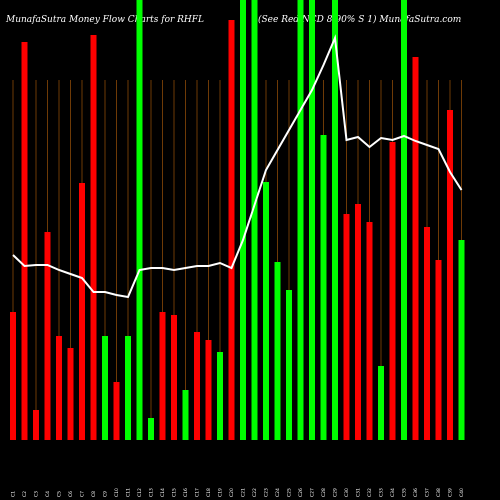 The width and height of the screenshot is (500, 500). What do you see at coordinates (301, 492) in the screenshot?
I see `x-tick-label: C26` at bounding box center [301, 492].